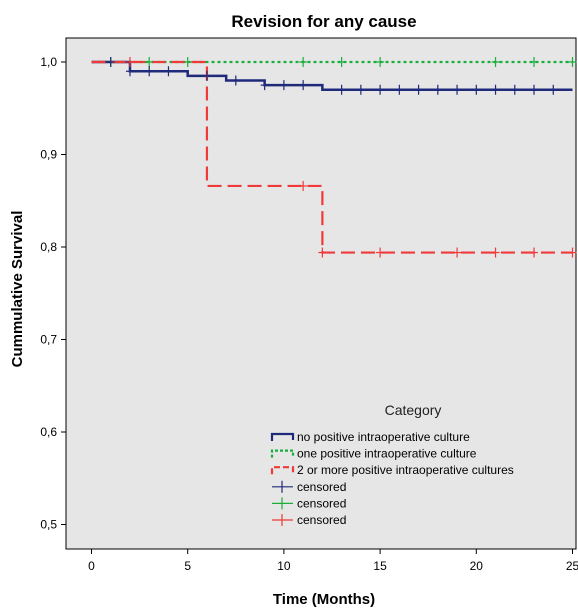 This screenshot has width=578, height=609. What do you see at coordinates (91, 566) in the screenshot?
I see `x-tick-label: 0` at bounding box center [91, 566].